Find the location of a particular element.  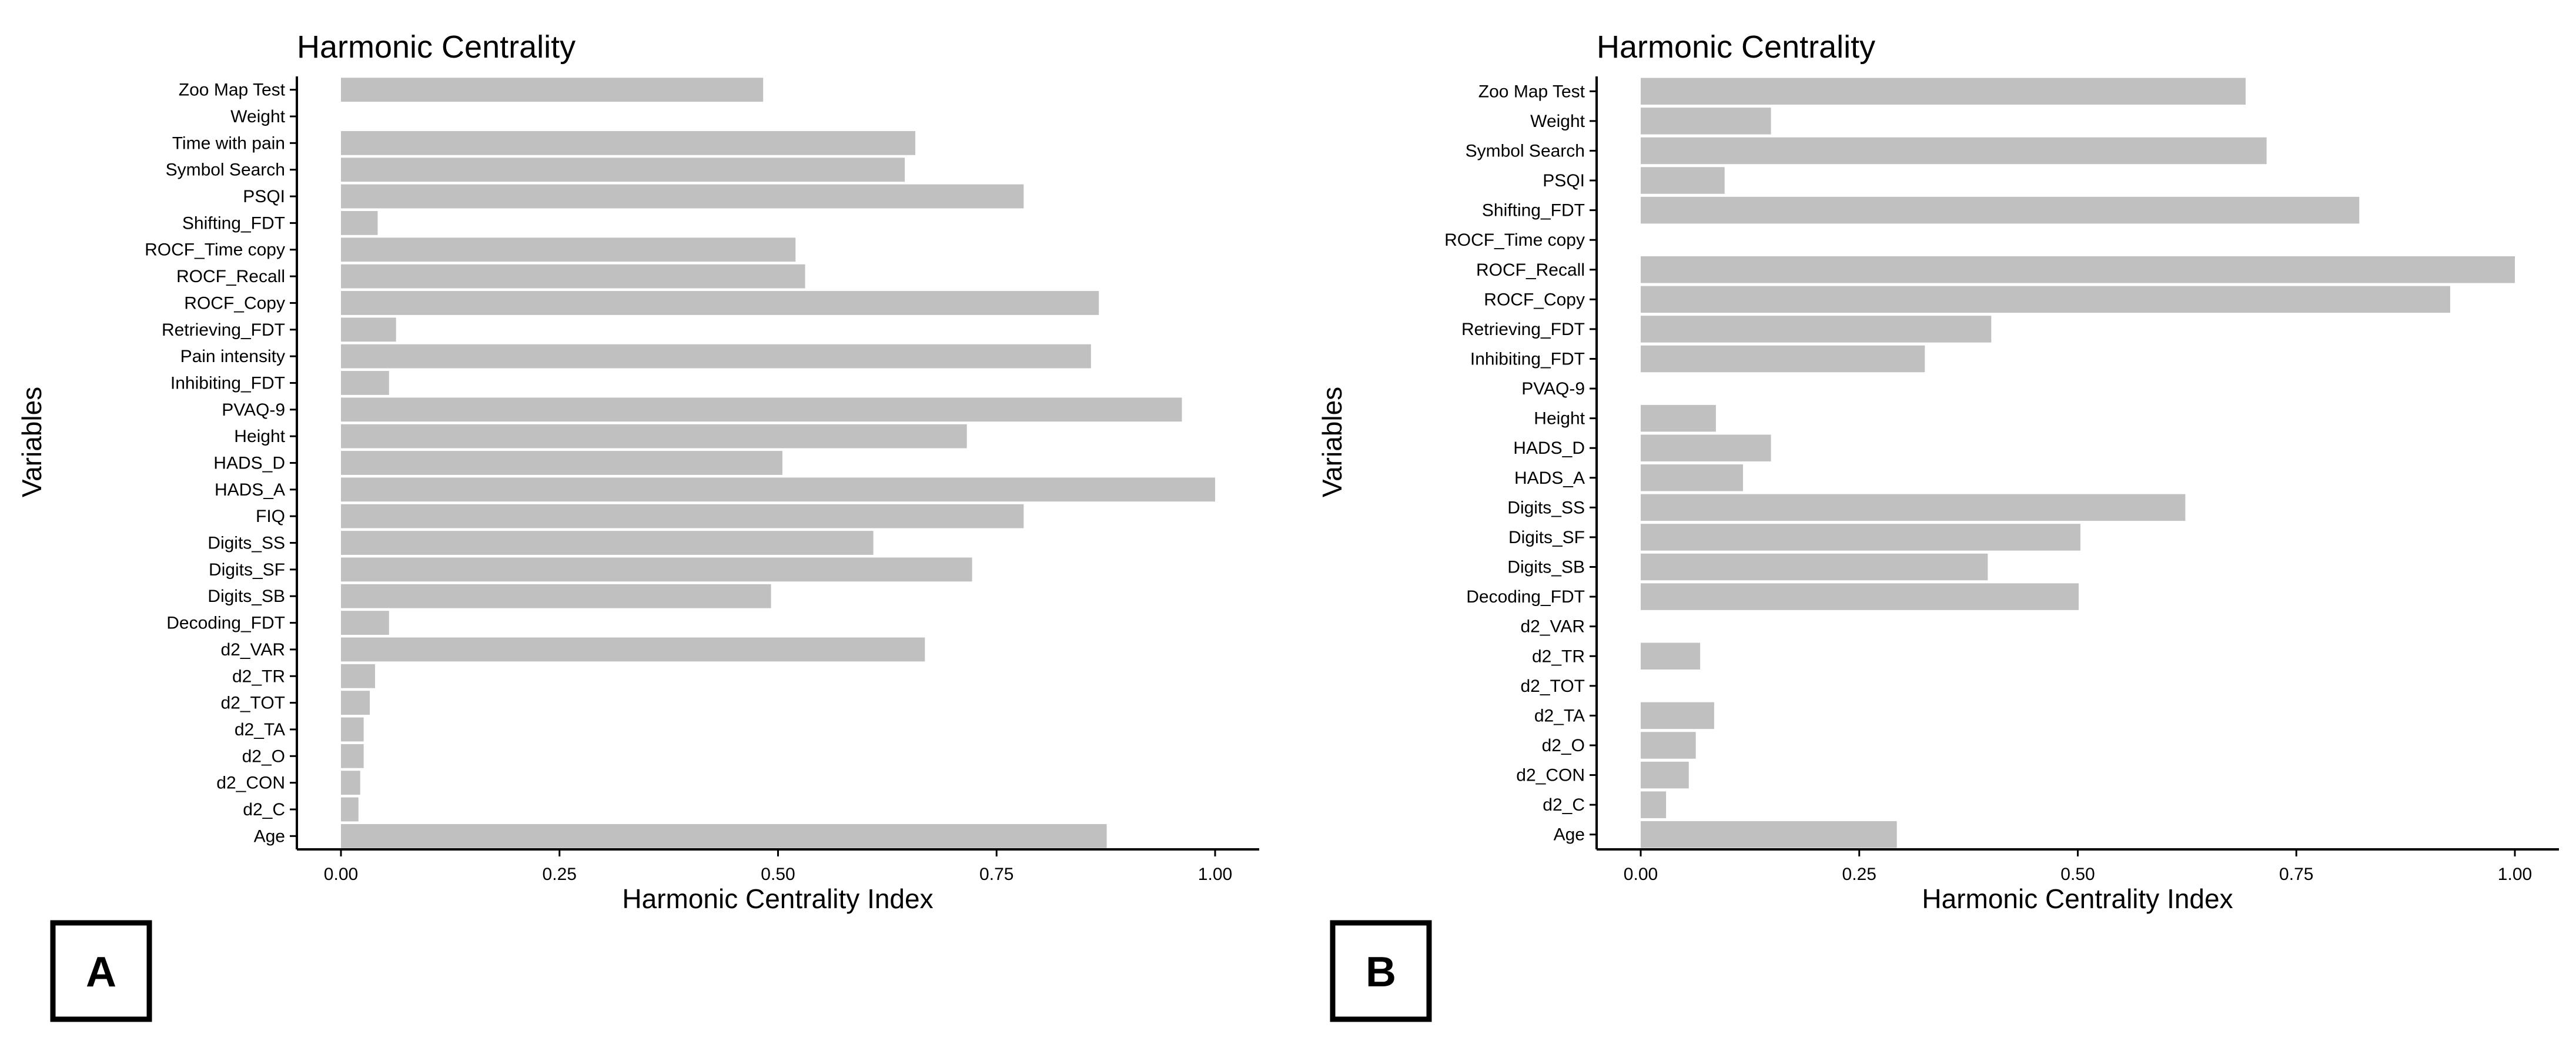

panel-b-category-label: Digits_SB is located at coordinates (1546, 567).